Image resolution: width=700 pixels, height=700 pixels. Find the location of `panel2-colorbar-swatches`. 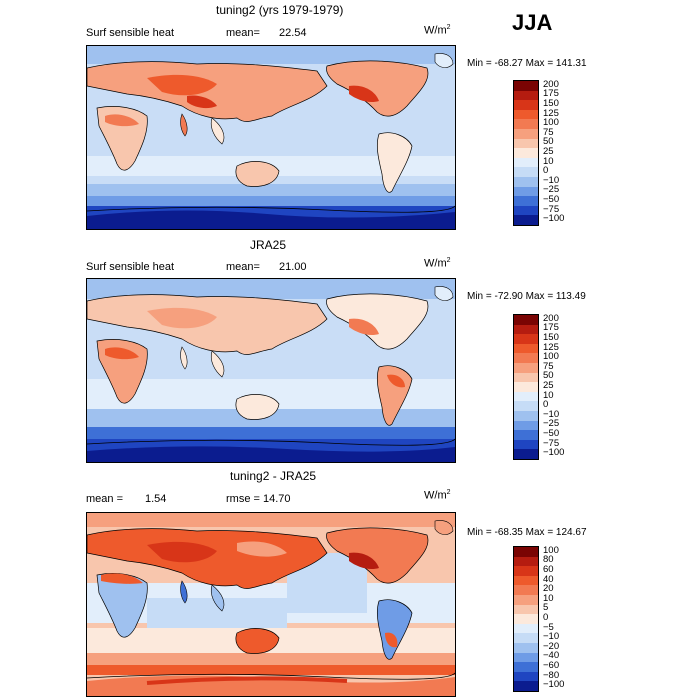

panel2-colorbar-swatches is located at coordinates (526, 387).